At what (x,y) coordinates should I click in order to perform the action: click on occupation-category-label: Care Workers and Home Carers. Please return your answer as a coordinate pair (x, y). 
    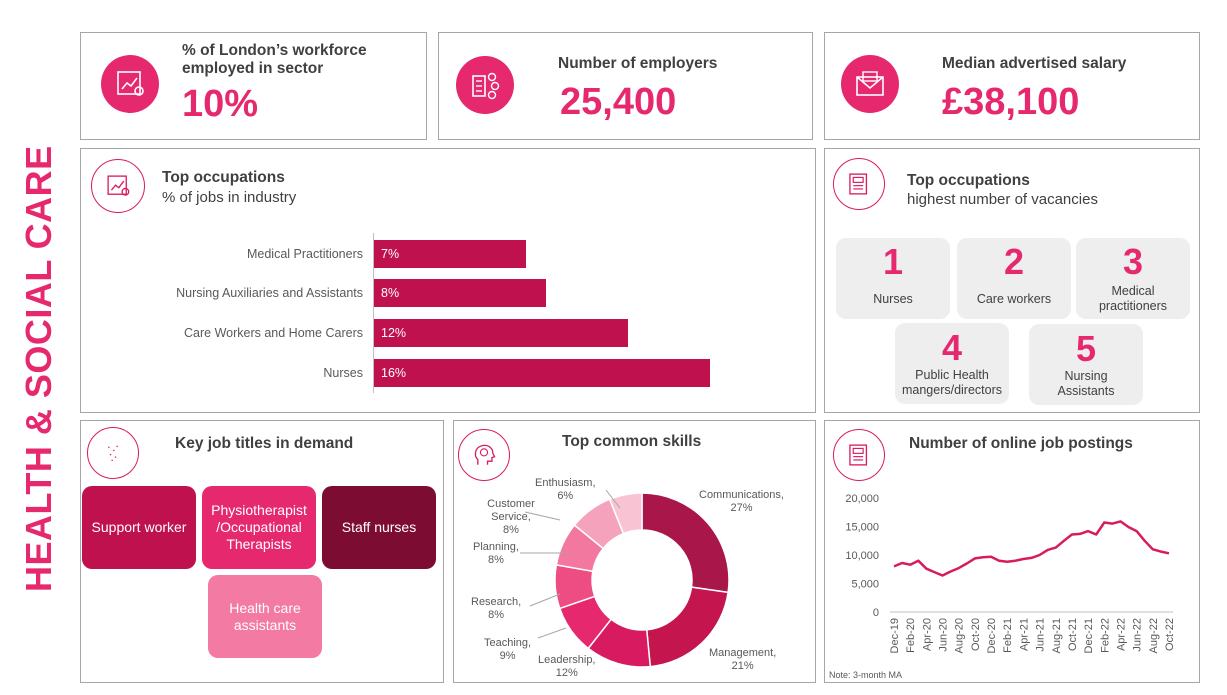
    Looking at the image, I should click on (273, 333).